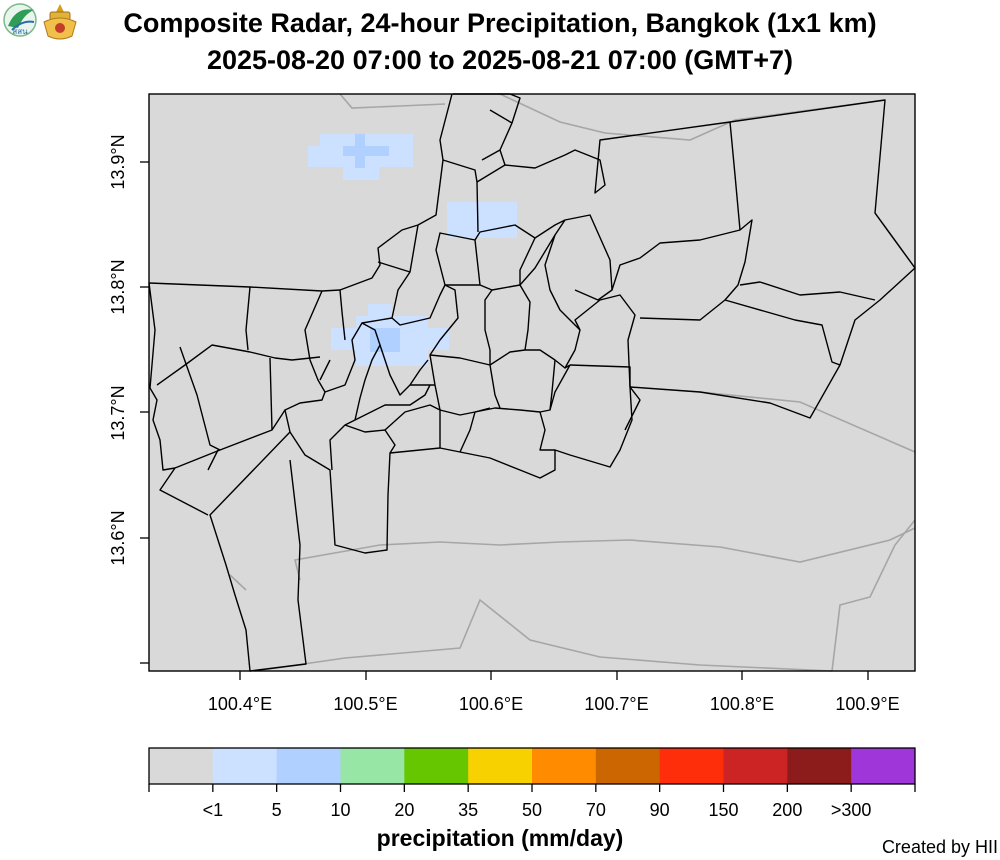 Image resolution: width=1000 pixels, height=860 pixels. Describe the element at coordinates (118, 287) in the screenshot. I see `lat-tick-label: 13.8°N` at that location.